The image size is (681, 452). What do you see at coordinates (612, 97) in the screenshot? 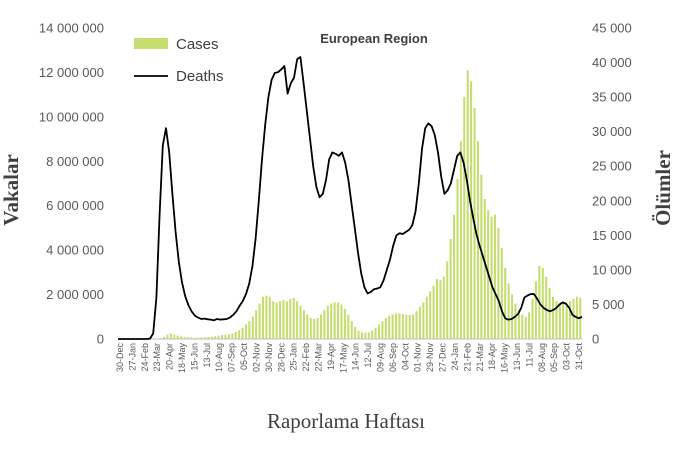
I see `right-tick-label: 35 000` at bounding box center [612, 97].